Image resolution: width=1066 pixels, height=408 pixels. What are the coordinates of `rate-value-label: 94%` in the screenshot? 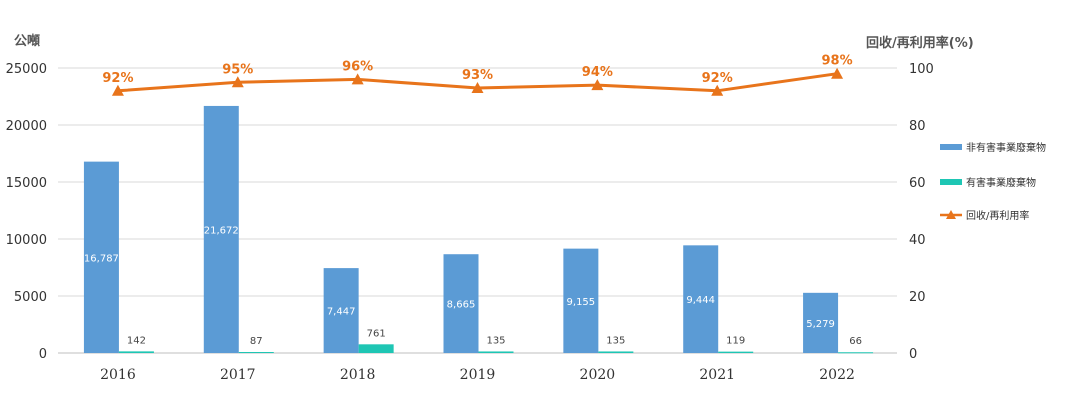 It's located at (597, 72).